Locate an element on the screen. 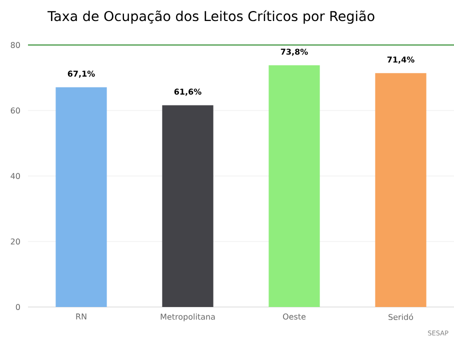 The width and height of the screenshot is (454, 341). data-label: 67,1% is located at coordinates (81, 74).